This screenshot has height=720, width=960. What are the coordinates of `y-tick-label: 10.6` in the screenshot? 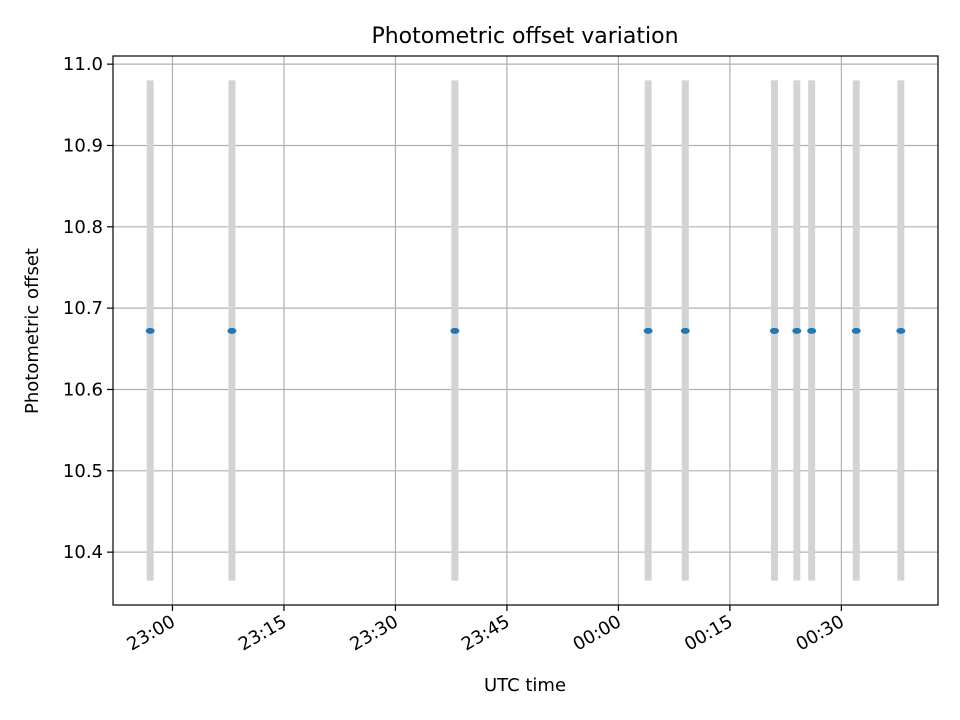 It's located at (83, 389).